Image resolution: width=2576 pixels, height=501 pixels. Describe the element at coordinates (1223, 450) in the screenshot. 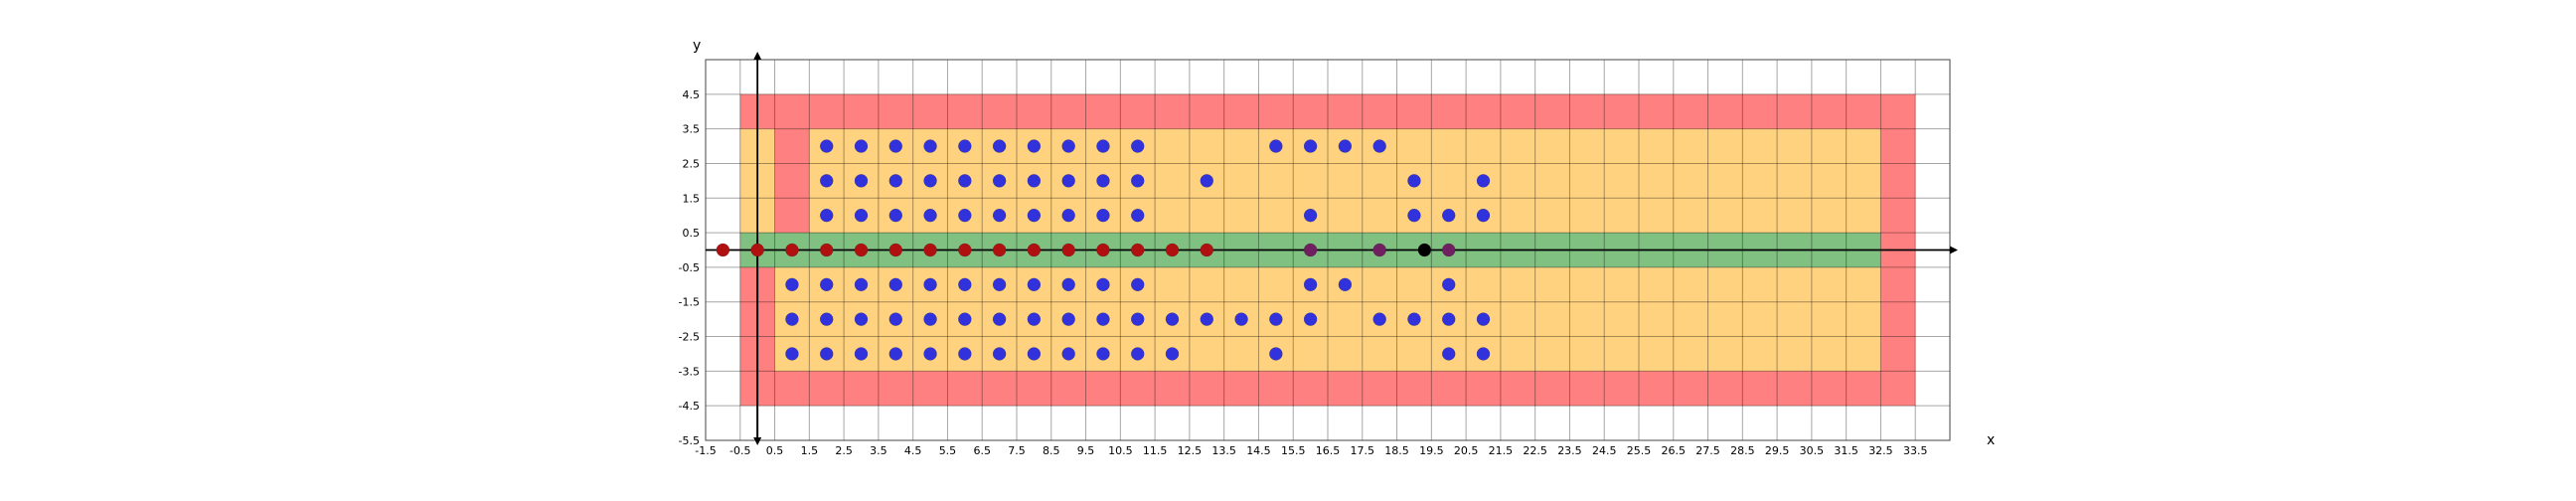

I see `x-tick-label: 13.5` at that location.